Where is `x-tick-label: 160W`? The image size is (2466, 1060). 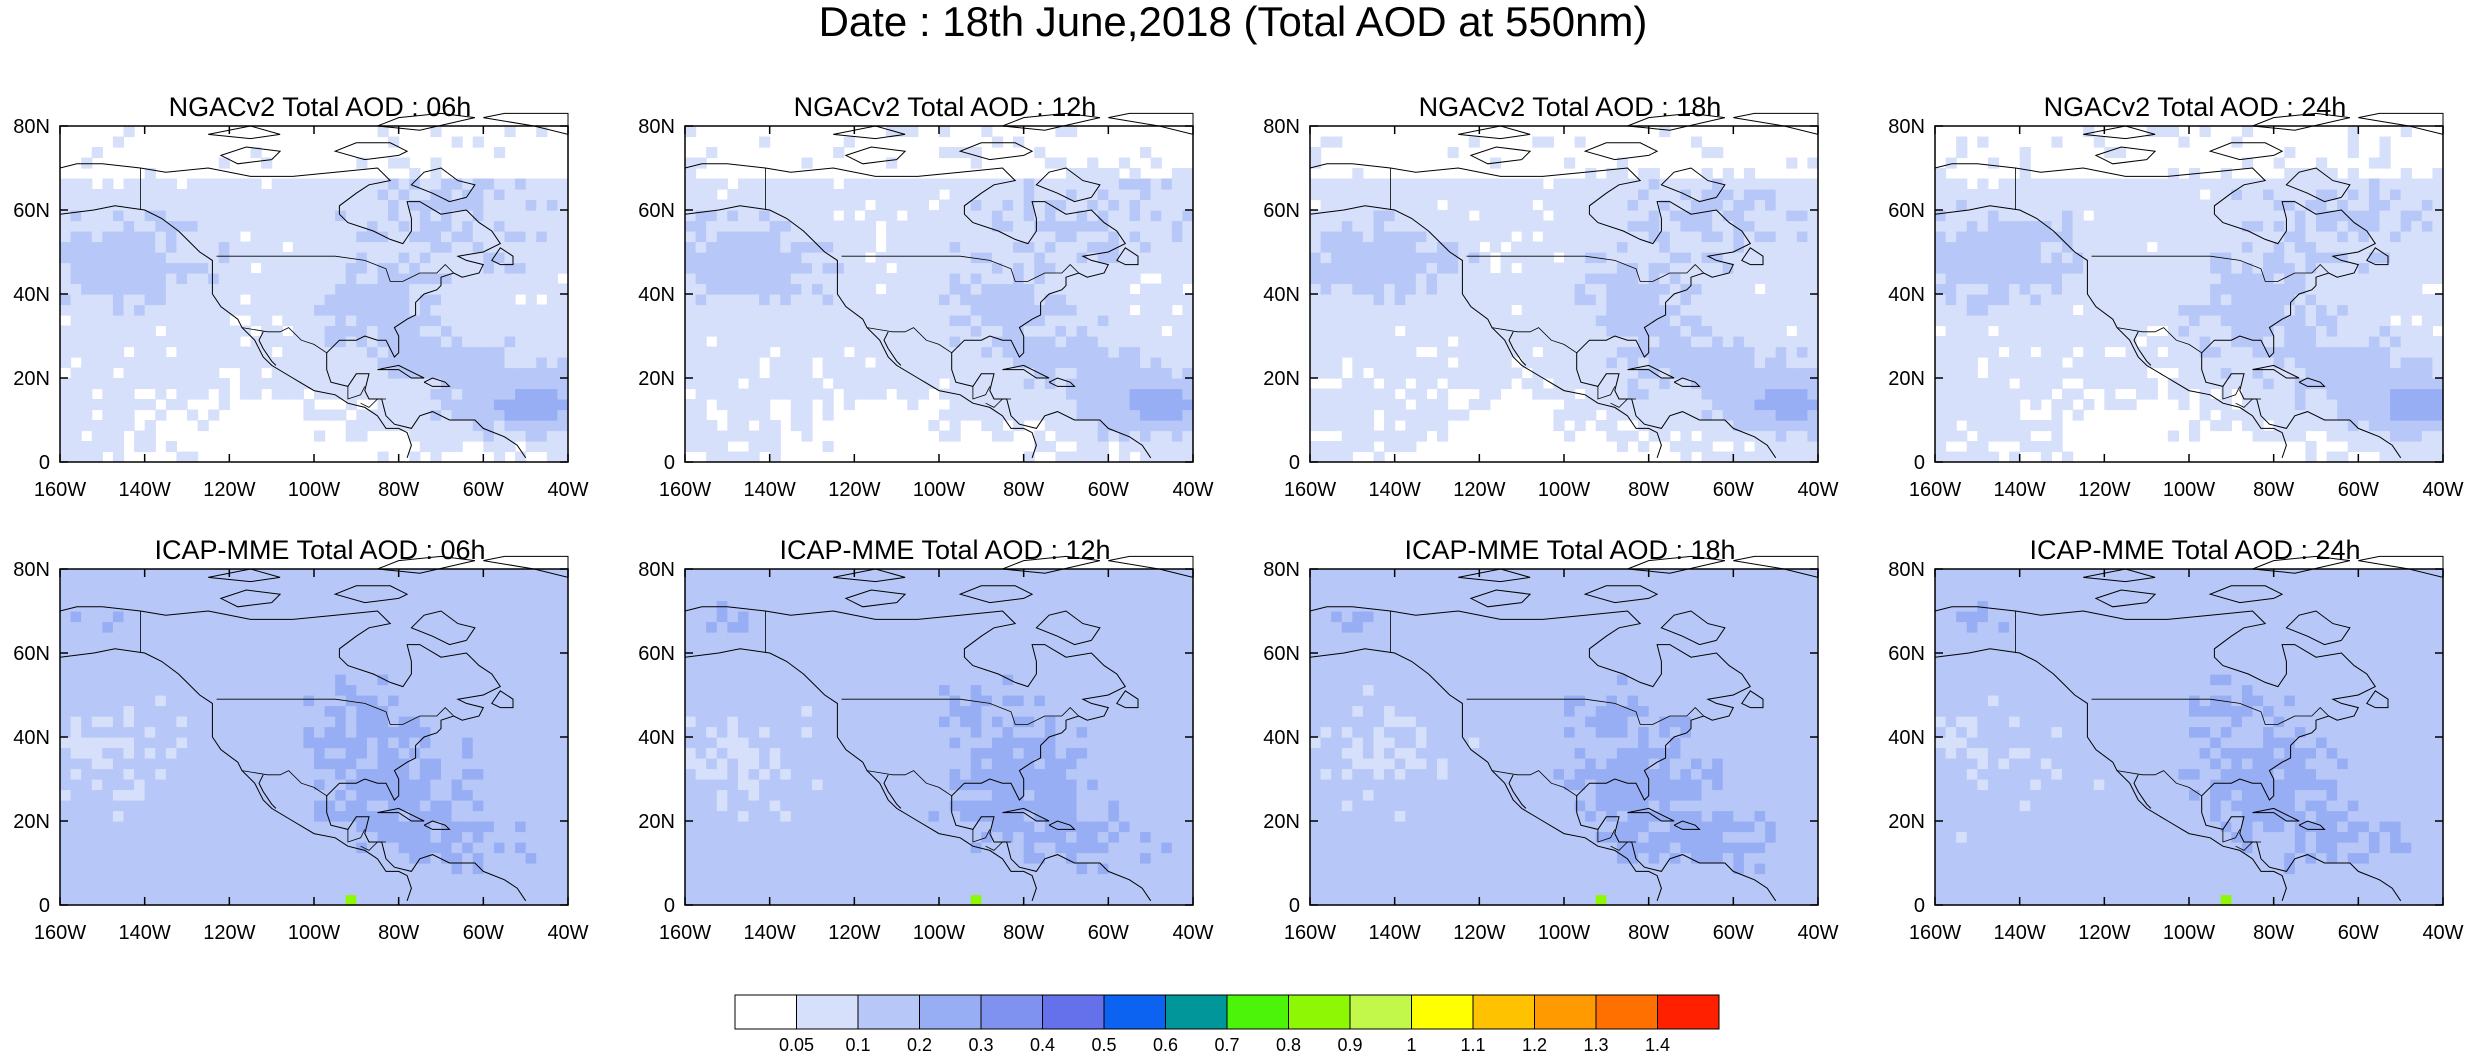 x-tick-label: 160W is located at coordinates (685, 490).